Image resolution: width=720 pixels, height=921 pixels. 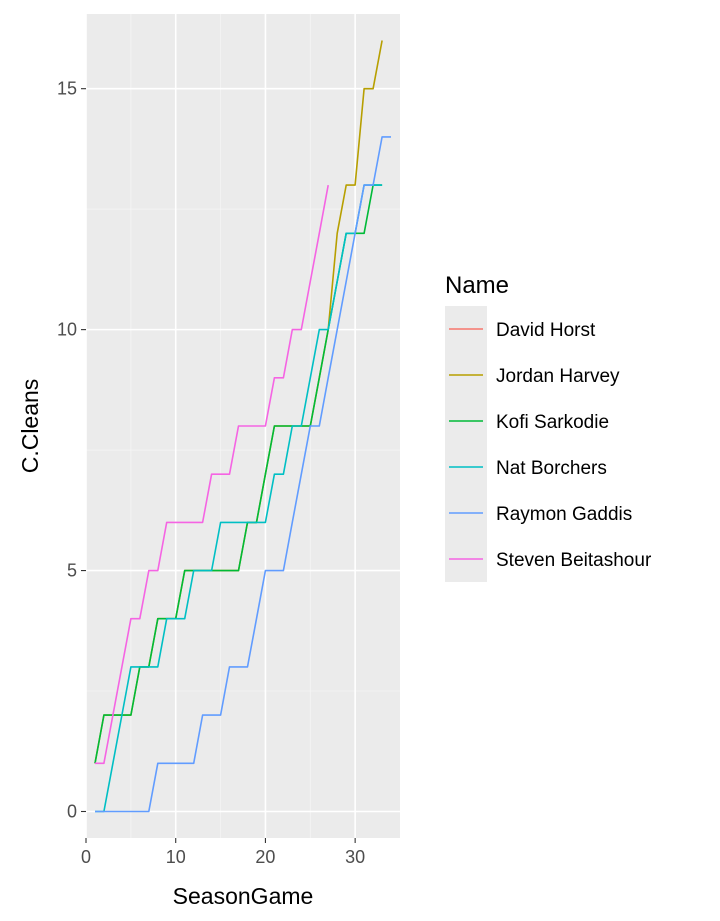 I want to click on legend-label: Raymon Gaddis, so click(x=564, y=514).